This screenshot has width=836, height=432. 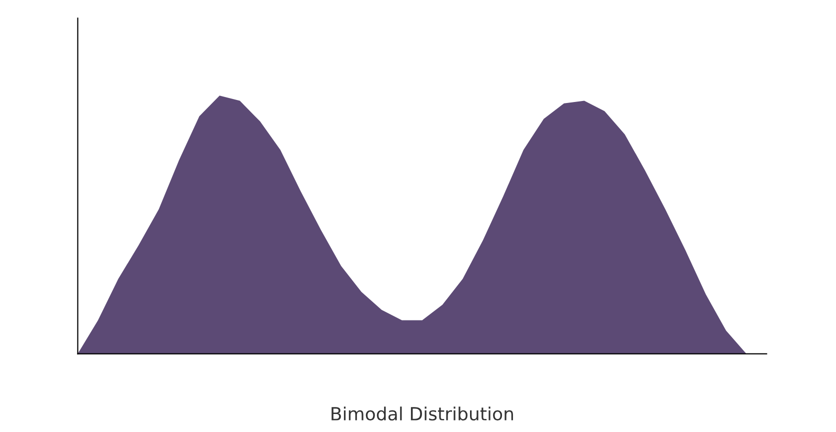 What do you see at coordinates (422, 413) in the screenshot?
I see `x-axis-title: Bimodal Distribution` at bounding box center [422, 413].